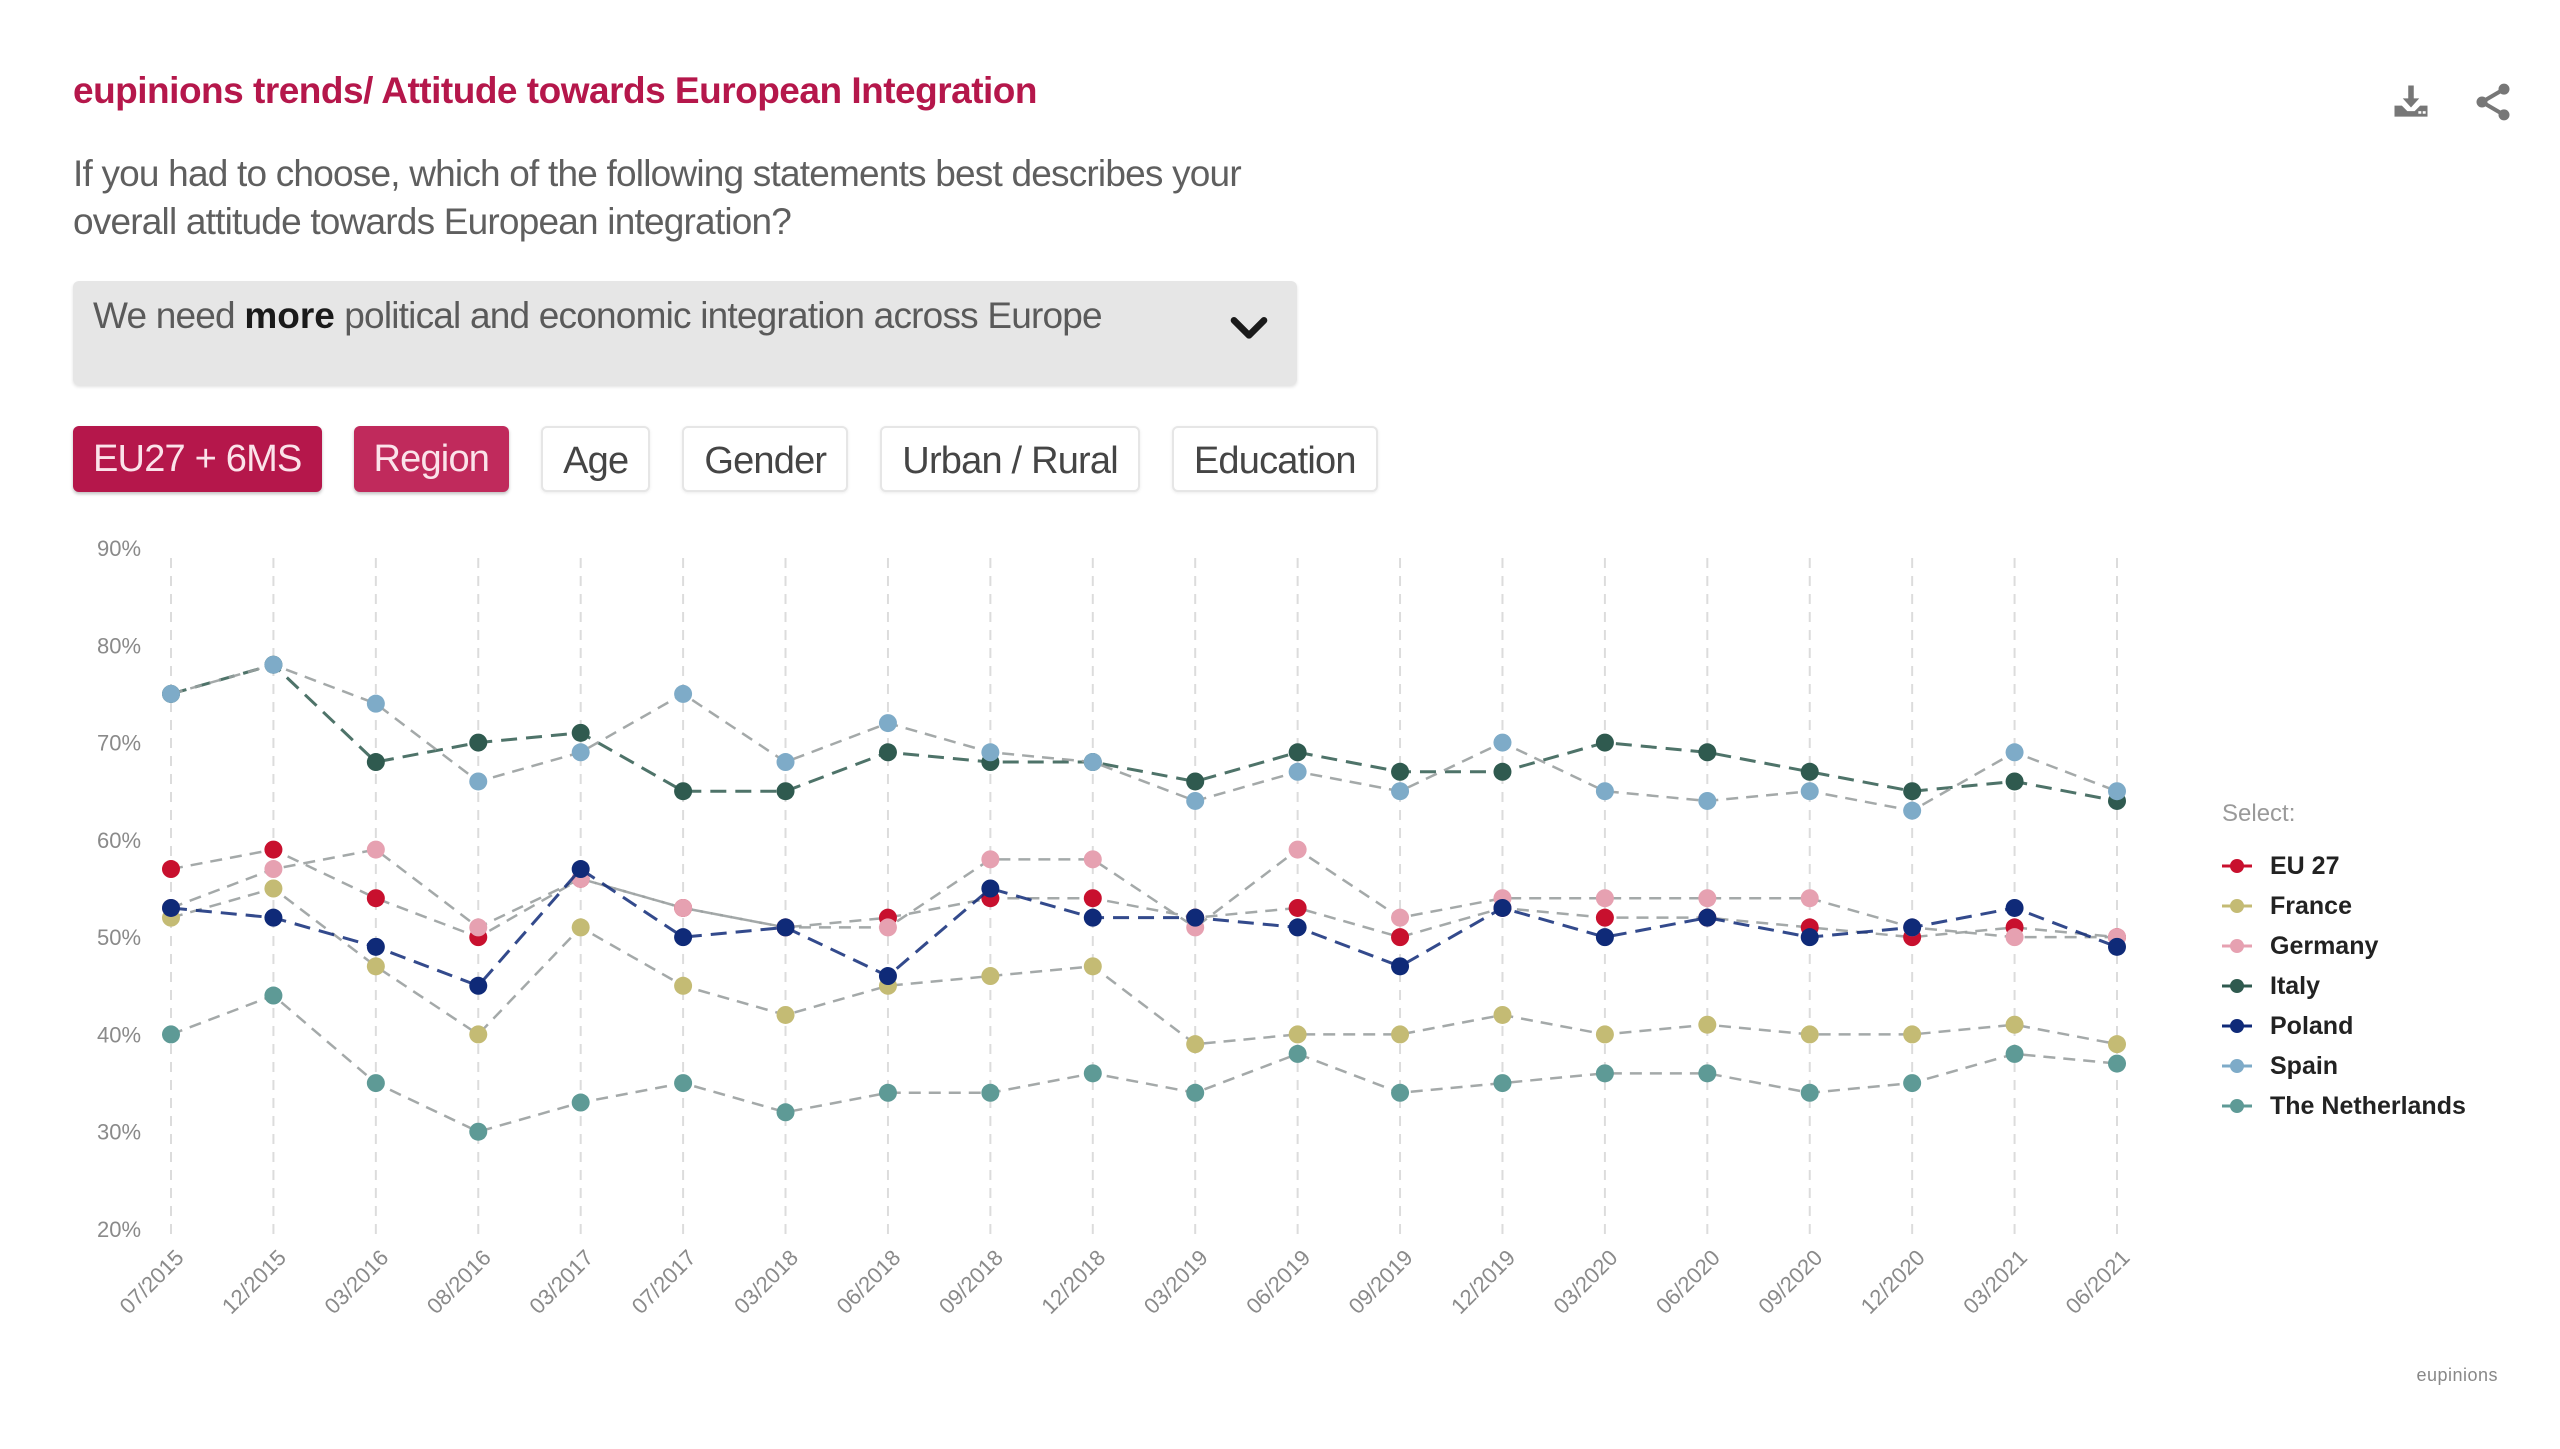 Image resolution: width=2560 pixels, height=1449 pixels. I want to click on share-icon, so click(2493, 102).